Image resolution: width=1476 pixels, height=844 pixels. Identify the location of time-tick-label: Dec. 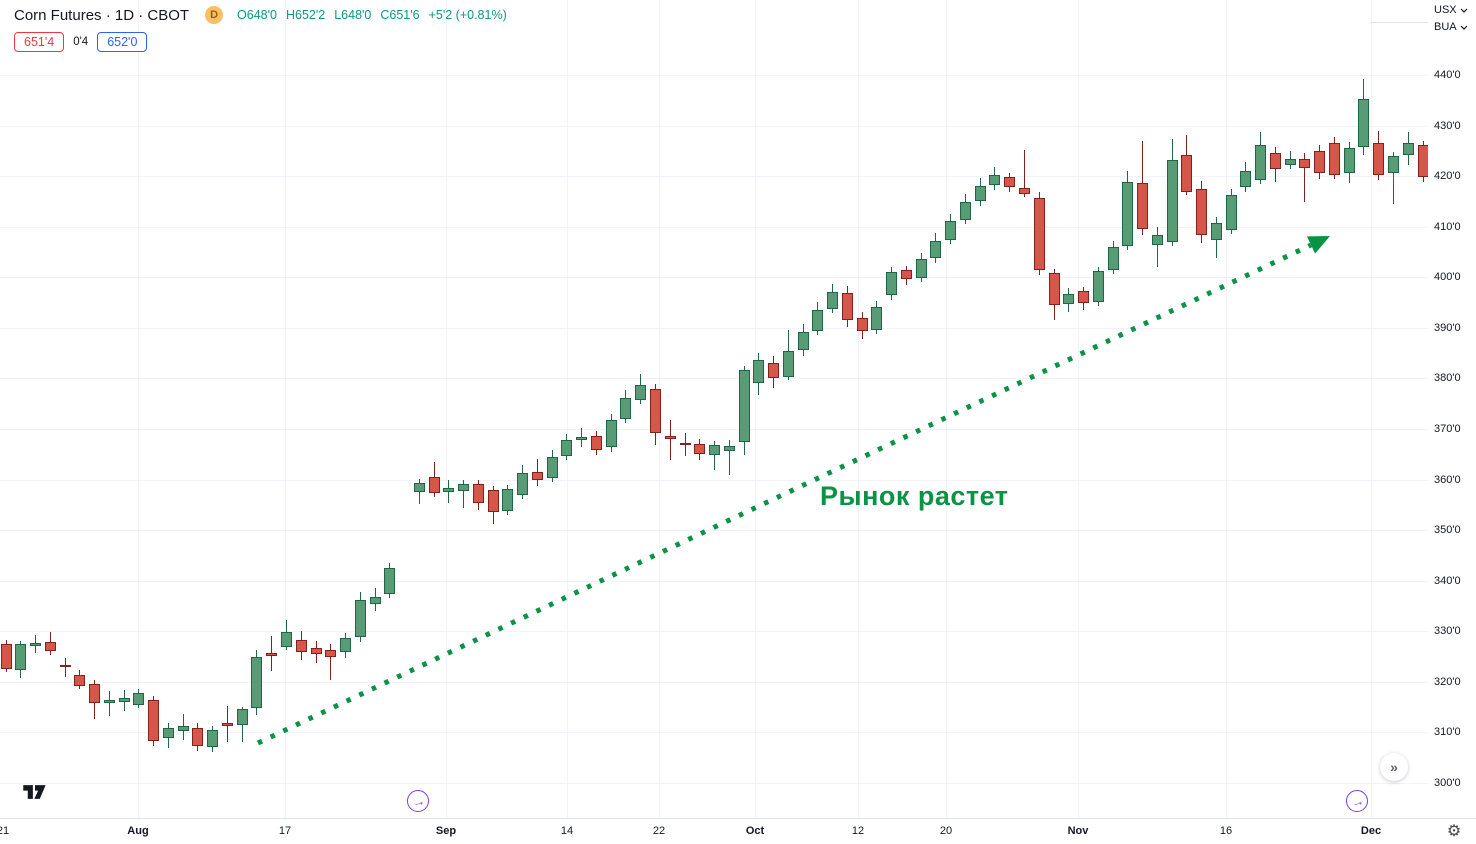
(1371, 831).